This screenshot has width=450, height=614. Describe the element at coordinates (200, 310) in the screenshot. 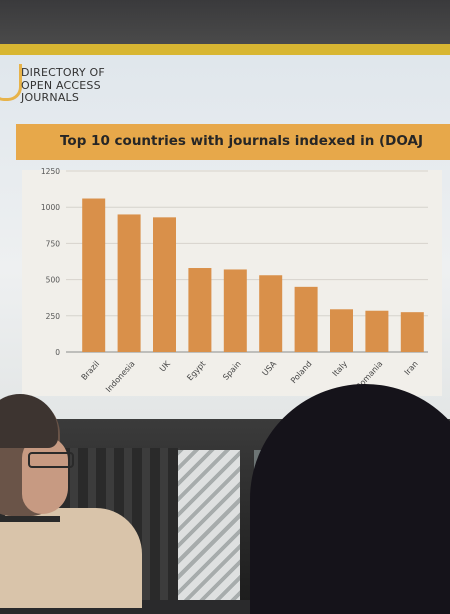

I see `bar-egypt` at that location.